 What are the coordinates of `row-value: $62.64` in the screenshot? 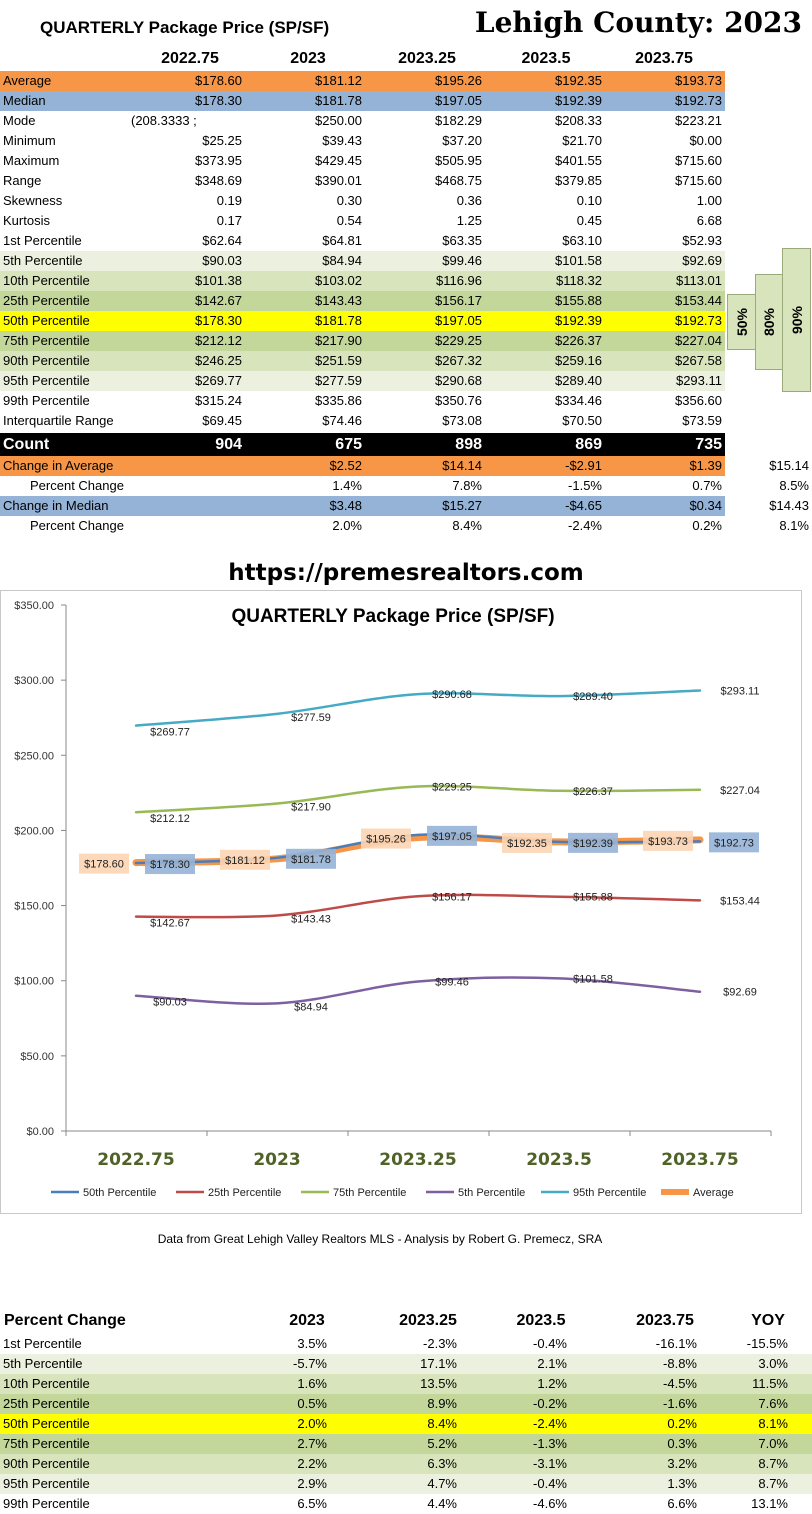 It's located at (222, 240).